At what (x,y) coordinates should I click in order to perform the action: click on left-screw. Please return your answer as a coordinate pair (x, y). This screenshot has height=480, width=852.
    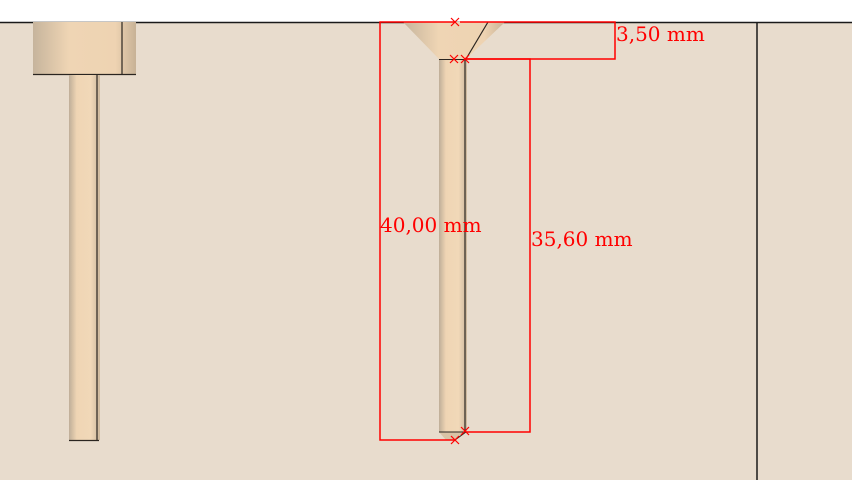
    Looking at the image, I should click on (84, 232).